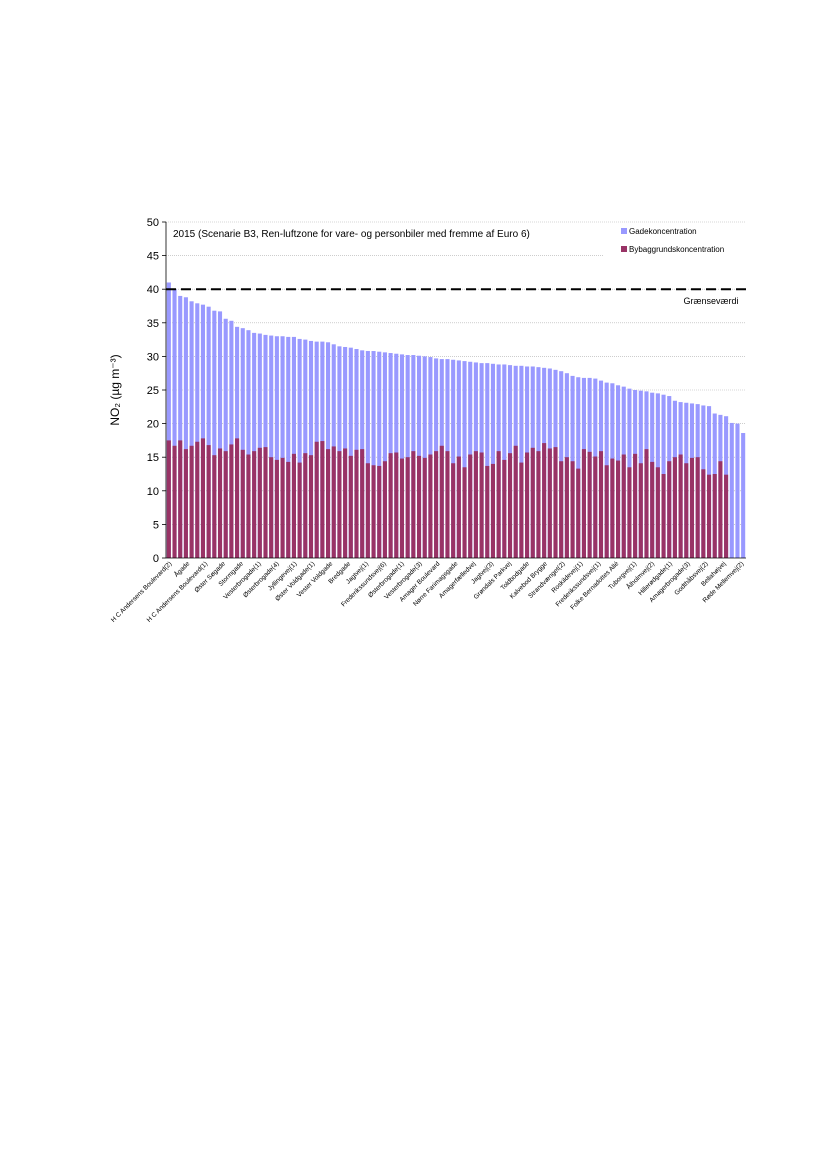  What do you see at coordinates (624, 249) in the screenshot?
I see `legend-swatch-background` at bounding box center [624, 249].